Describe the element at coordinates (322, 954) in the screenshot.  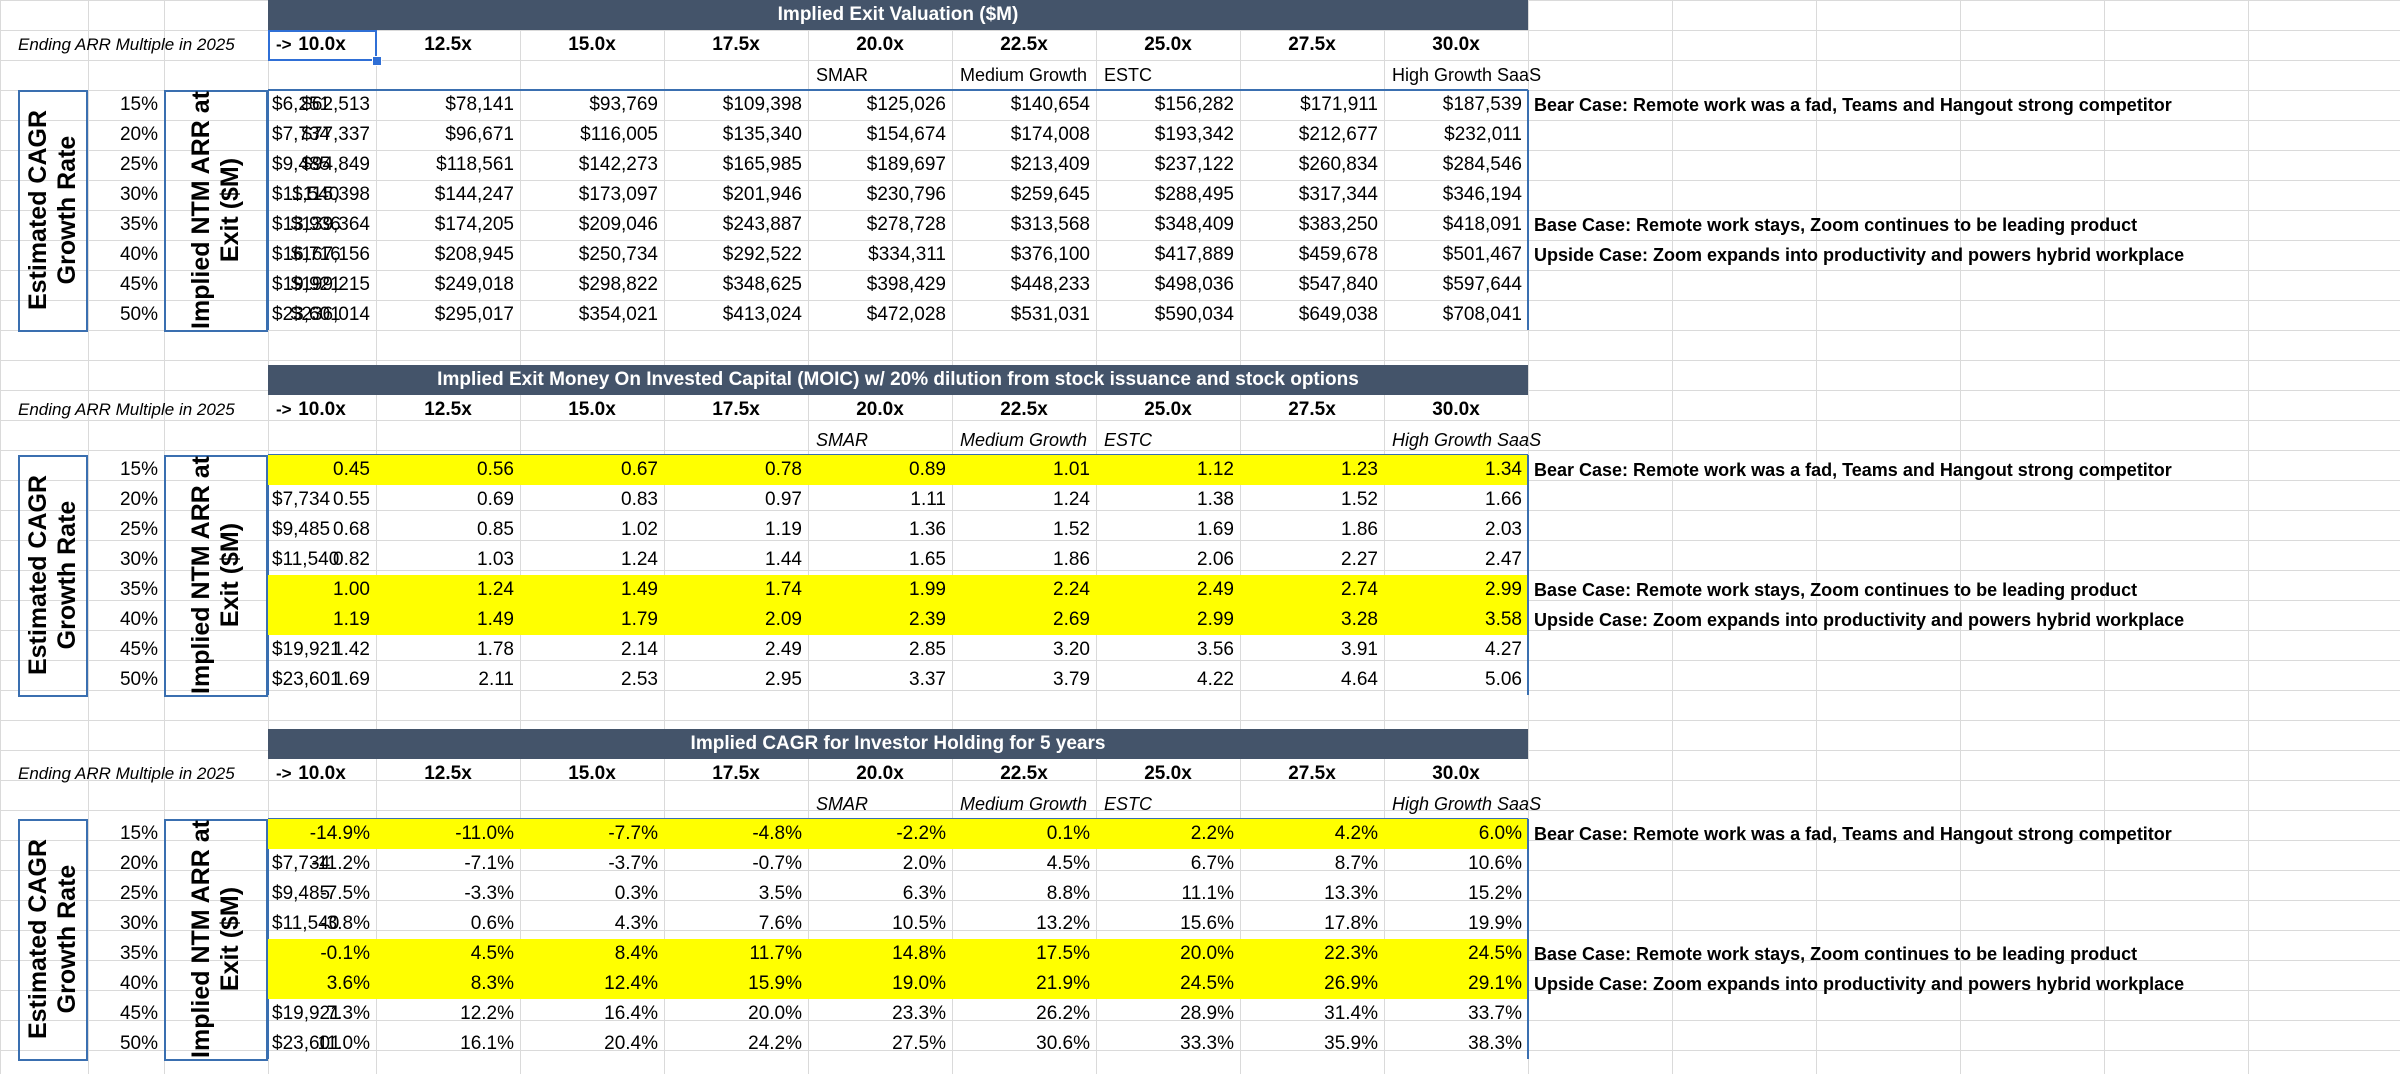
I see `table-cell: -0.1%` at that location.